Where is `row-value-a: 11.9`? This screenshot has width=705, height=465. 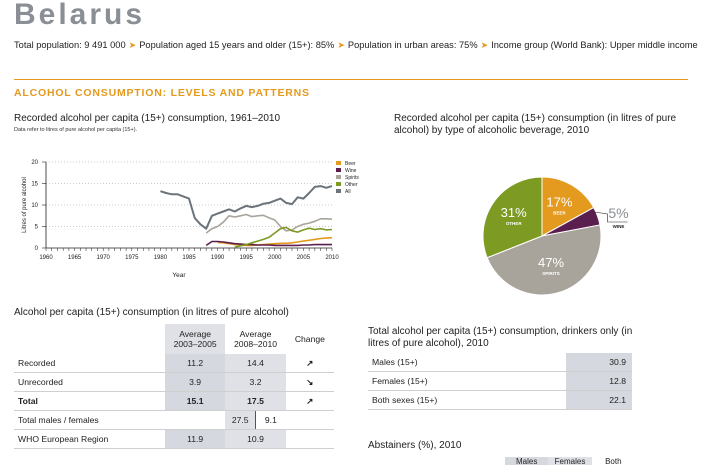
row-value-a: 11.9 is located at coordinates (195, 439).